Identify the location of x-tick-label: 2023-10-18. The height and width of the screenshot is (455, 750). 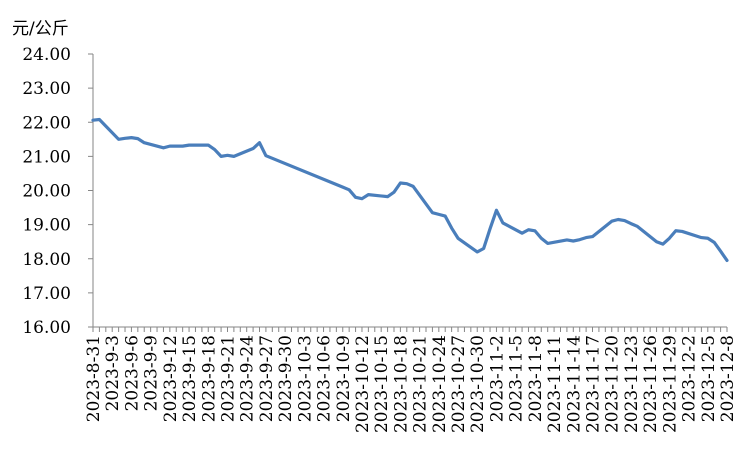
(401, 384).